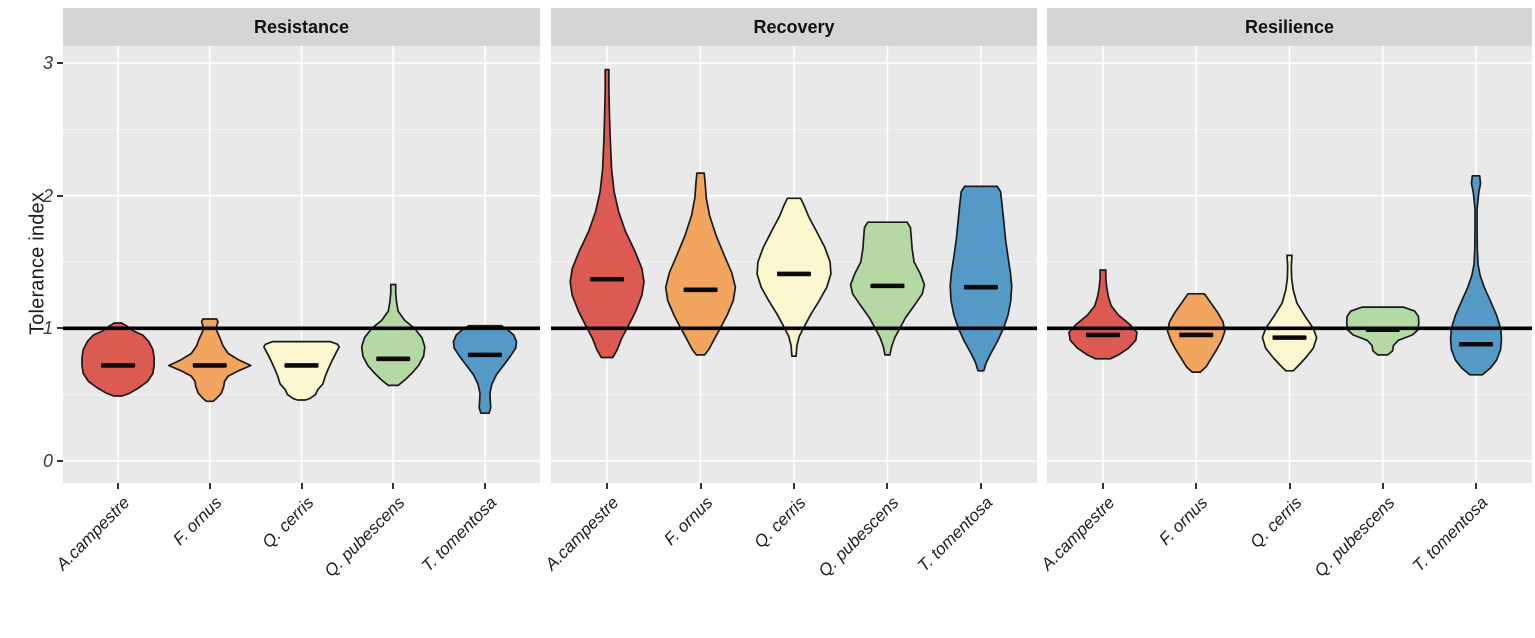 Image resolution: width=1535 pixels, height=638 pixels. What do you see at coordinates (393, 335) in the screenshot?
I see `violin-resistance-q-pubescens` at bounding box center [393, 335].